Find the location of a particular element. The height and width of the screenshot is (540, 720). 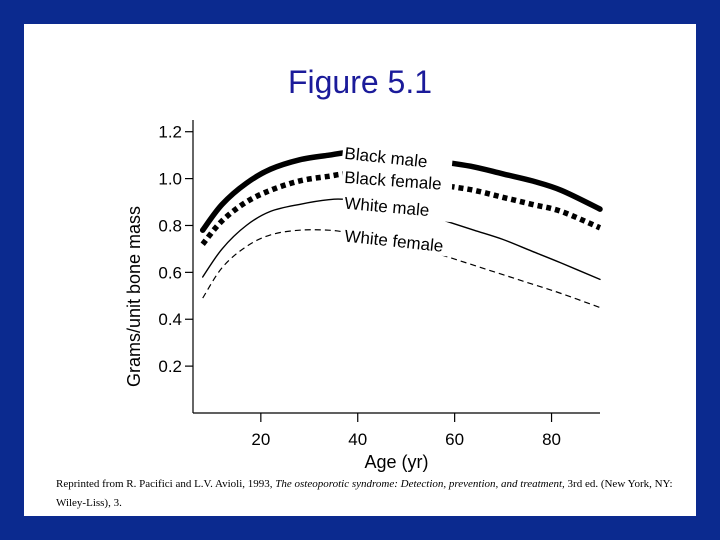

series-label-text: Black female is located at coordinates (393, 181).